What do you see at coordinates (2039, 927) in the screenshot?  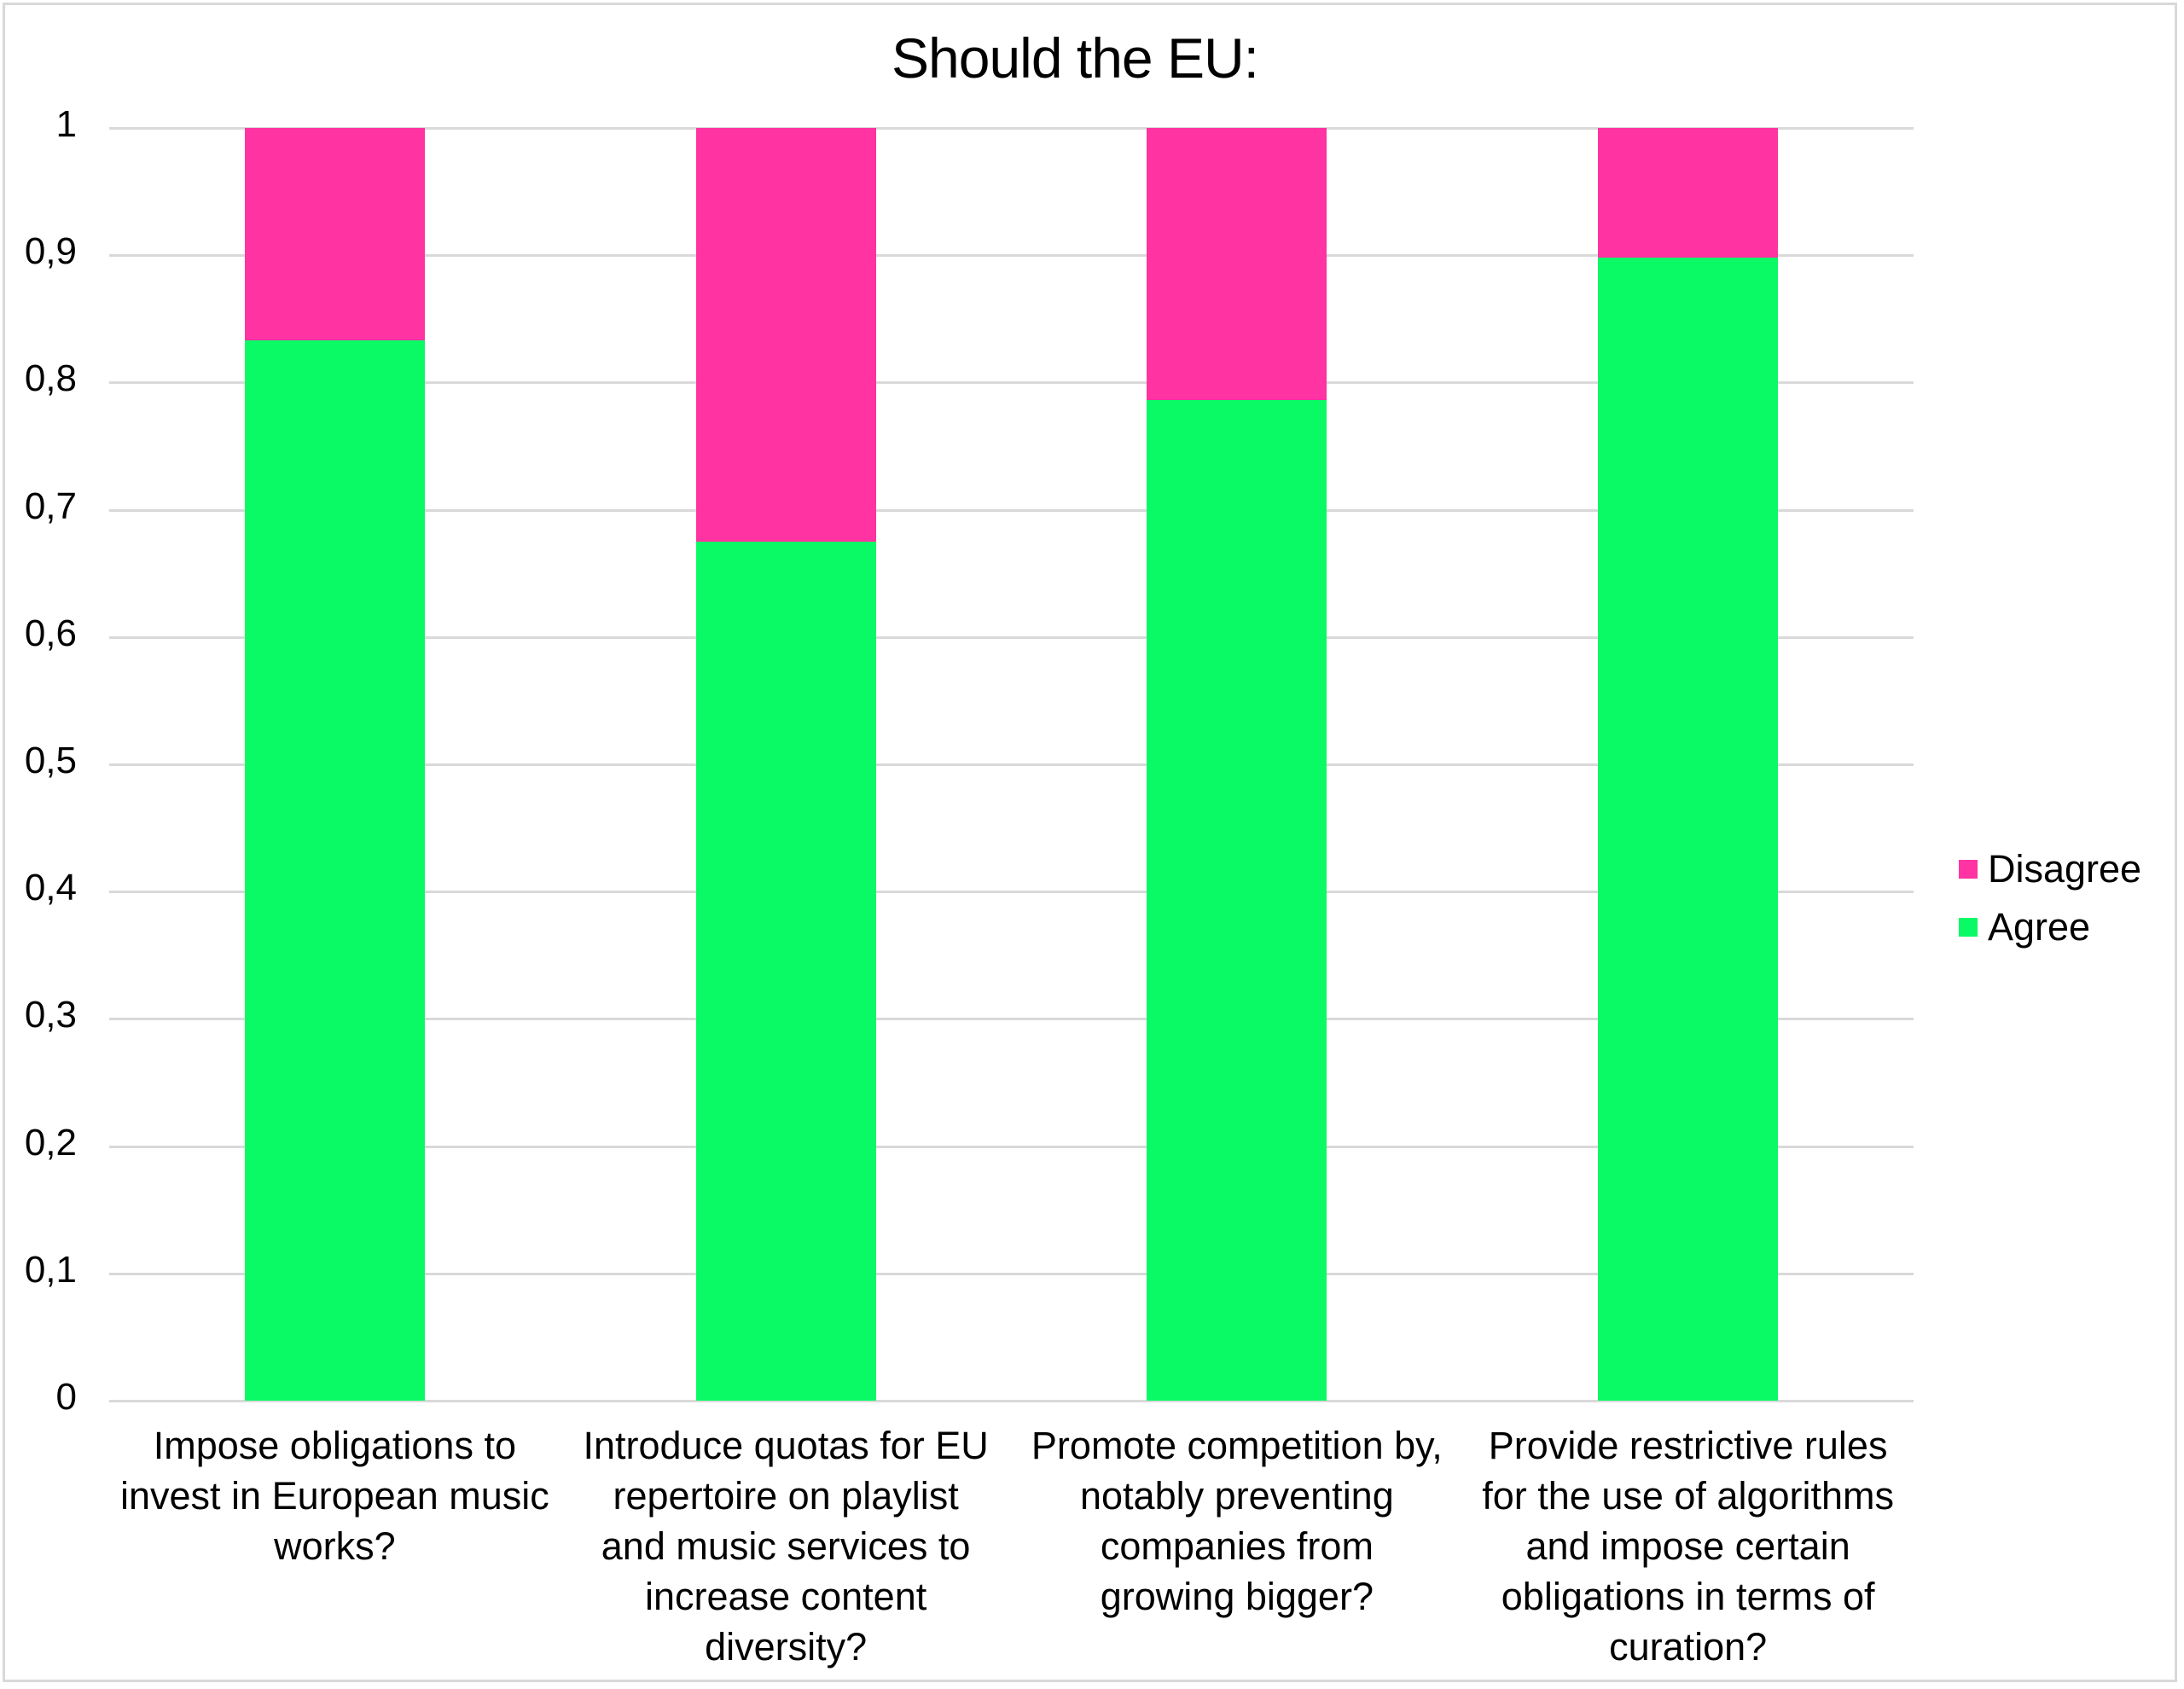 I see `legend-label: Agree` at bounding box center [2039, 927].